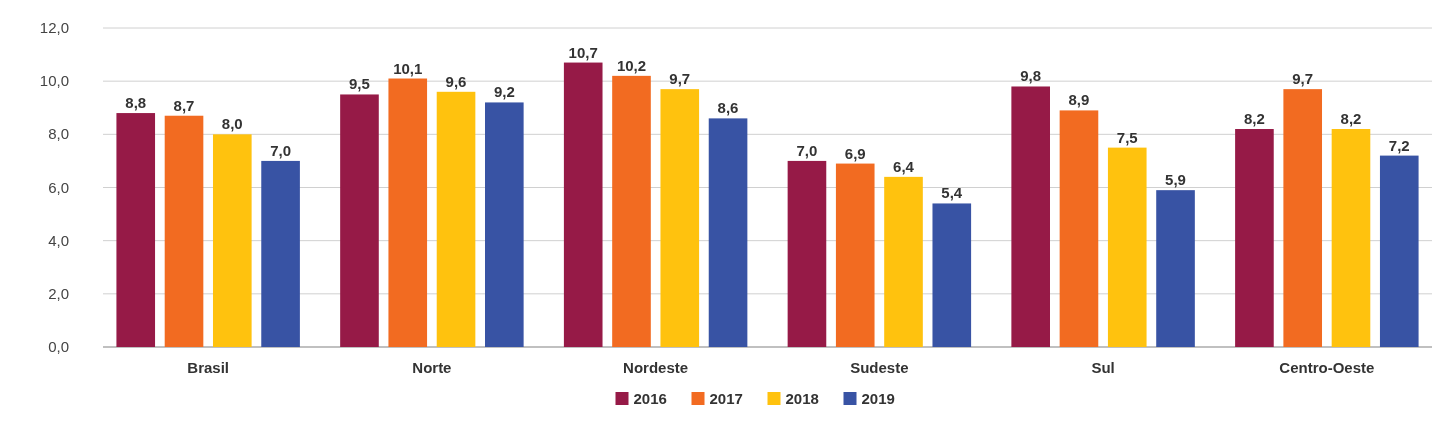  Describe the element at coordinates (432, 367) in the screenshot. I see `x-tick-label: Norte` at that location.